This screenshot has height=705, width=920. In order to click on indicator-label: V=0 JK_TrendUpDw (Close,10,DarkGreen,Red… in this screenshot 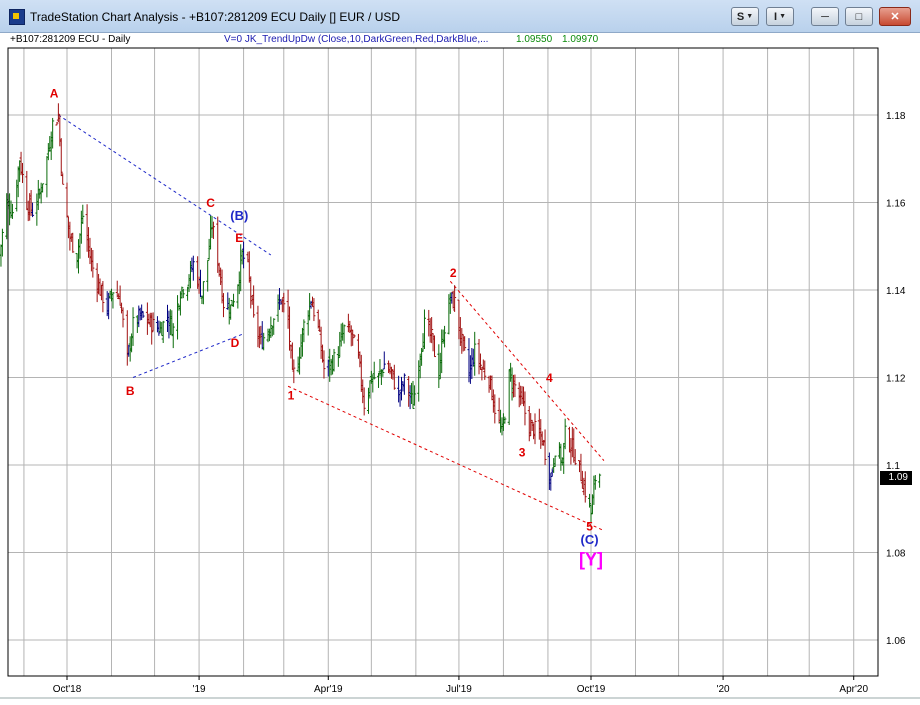, I will do `click(356, 39)`.